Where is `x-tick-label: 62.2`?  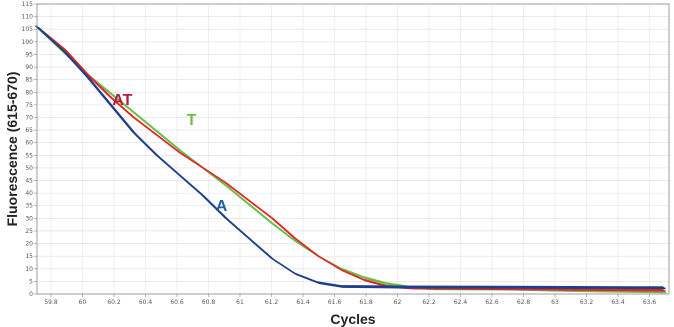
x-tick-label: 62.2 is located at coordinates (429, 302).